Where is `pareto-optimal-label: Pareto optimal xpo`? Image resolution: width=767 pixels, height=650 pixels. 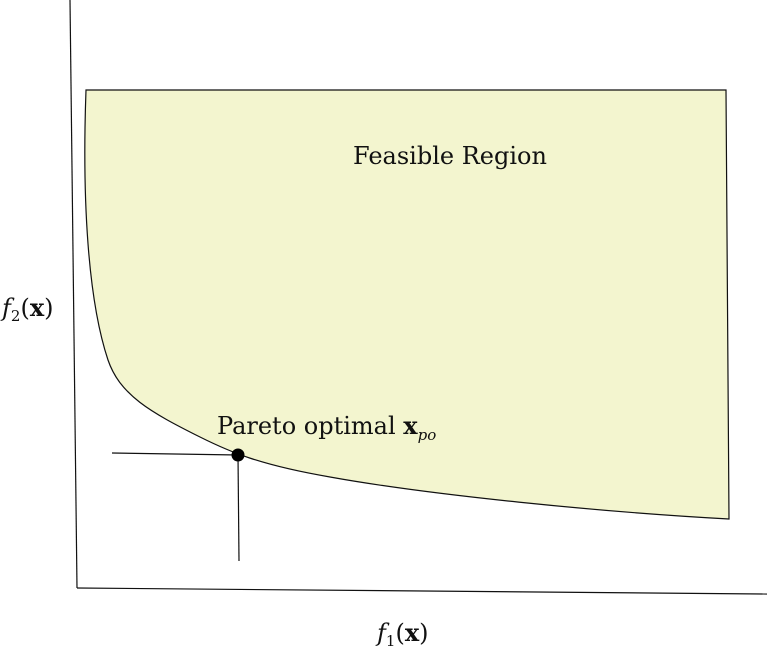 pareto-optimal-label: Pareto optimal xpo is located at coordinates (326, 427).